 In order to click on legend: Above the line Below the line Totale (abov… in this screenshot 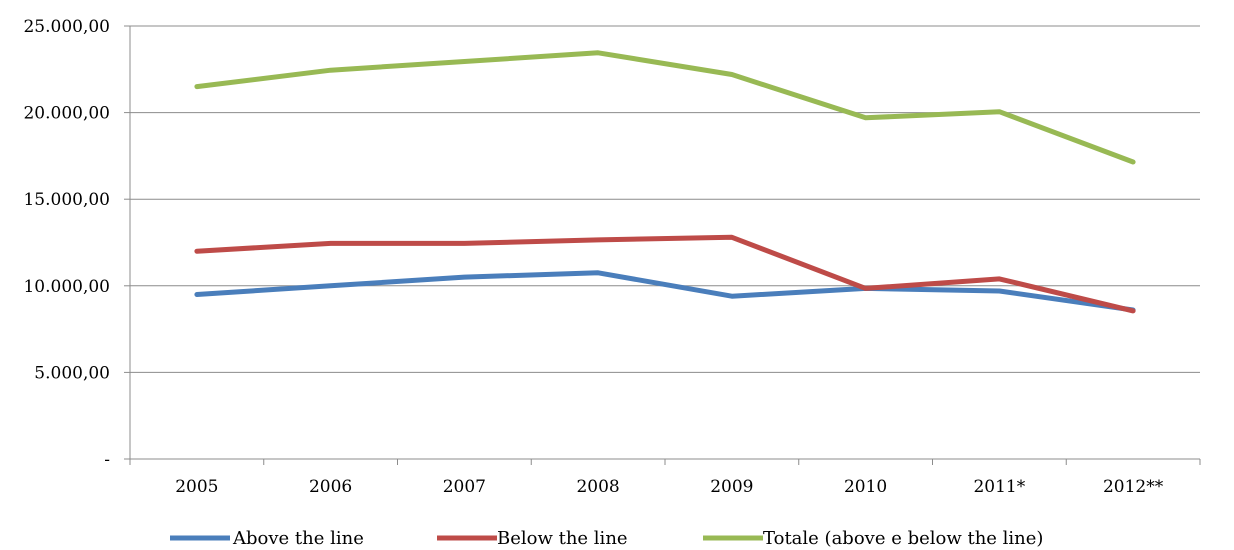, I will do `click(606, 538)`.